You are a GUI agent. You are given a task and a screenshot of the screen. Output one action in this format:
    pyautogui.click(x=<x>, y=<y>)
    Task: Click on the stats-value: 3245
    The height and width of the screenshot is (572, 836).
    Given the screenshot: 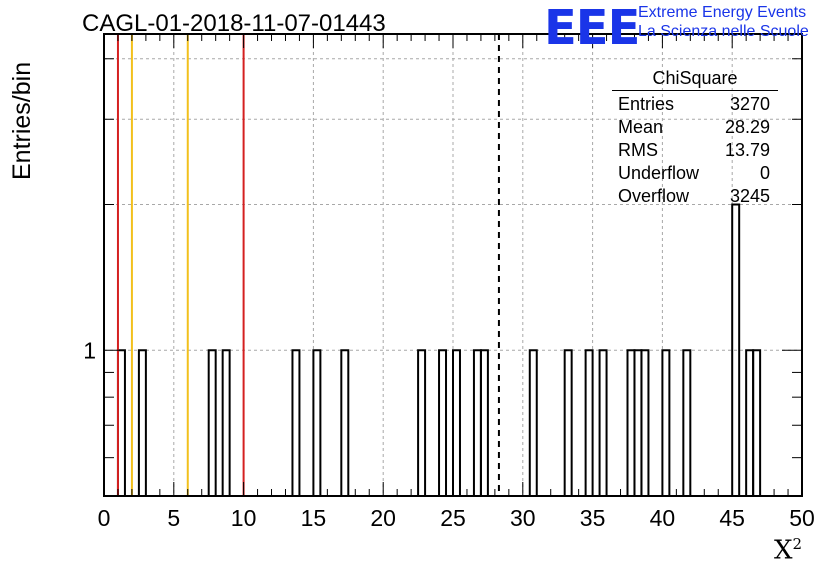 What is the action you would take?
    pyautogui.click(x=749, y=196)
    